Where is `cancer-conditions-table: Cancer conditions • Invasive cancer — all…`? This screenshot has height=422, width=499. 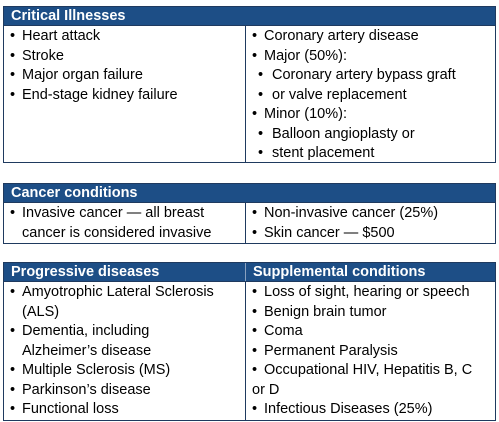 cancer-conditions-table: Cancer conditions • Invasive cancer — all… is located at coordinates (249, 213).